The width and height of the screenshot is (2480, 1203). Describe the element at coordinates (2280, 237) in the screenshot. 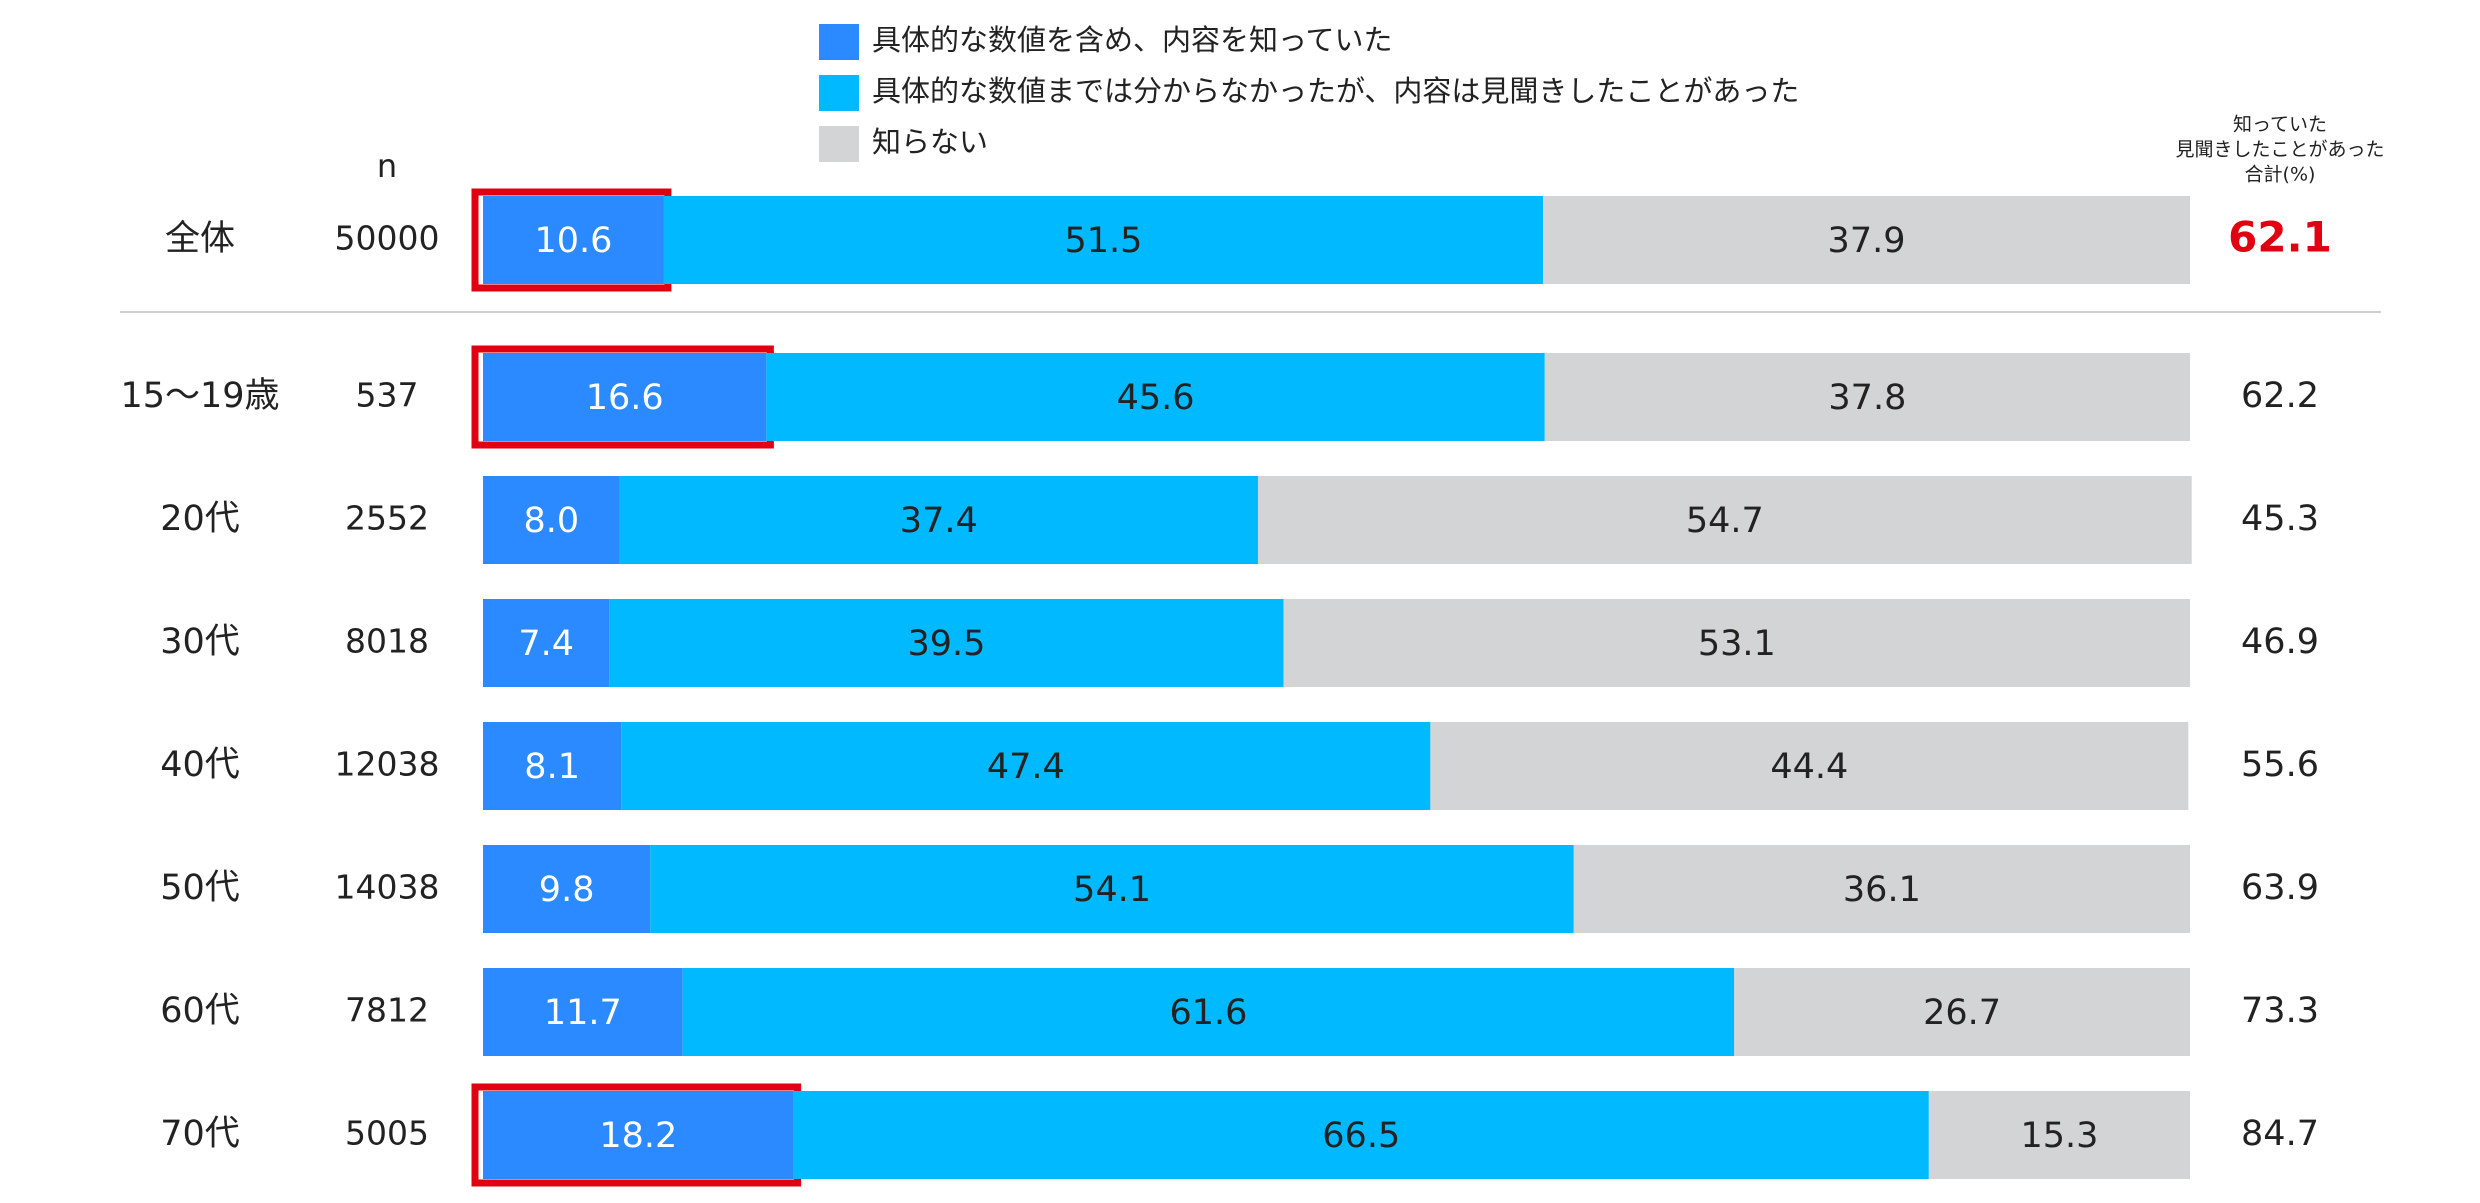

I see `total-value: 62.1` at that location.